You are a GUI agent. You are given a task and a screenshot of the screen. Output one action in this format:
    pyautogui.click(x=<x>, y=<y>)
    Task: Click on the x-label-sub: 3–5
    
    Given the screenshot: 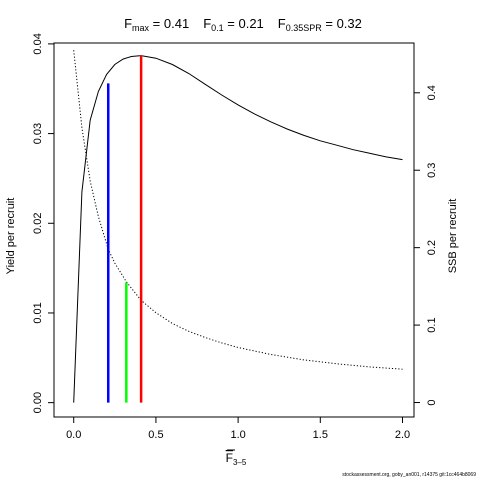 What is the action you would take?
    pyautogui.click(x=240, y=462)
    